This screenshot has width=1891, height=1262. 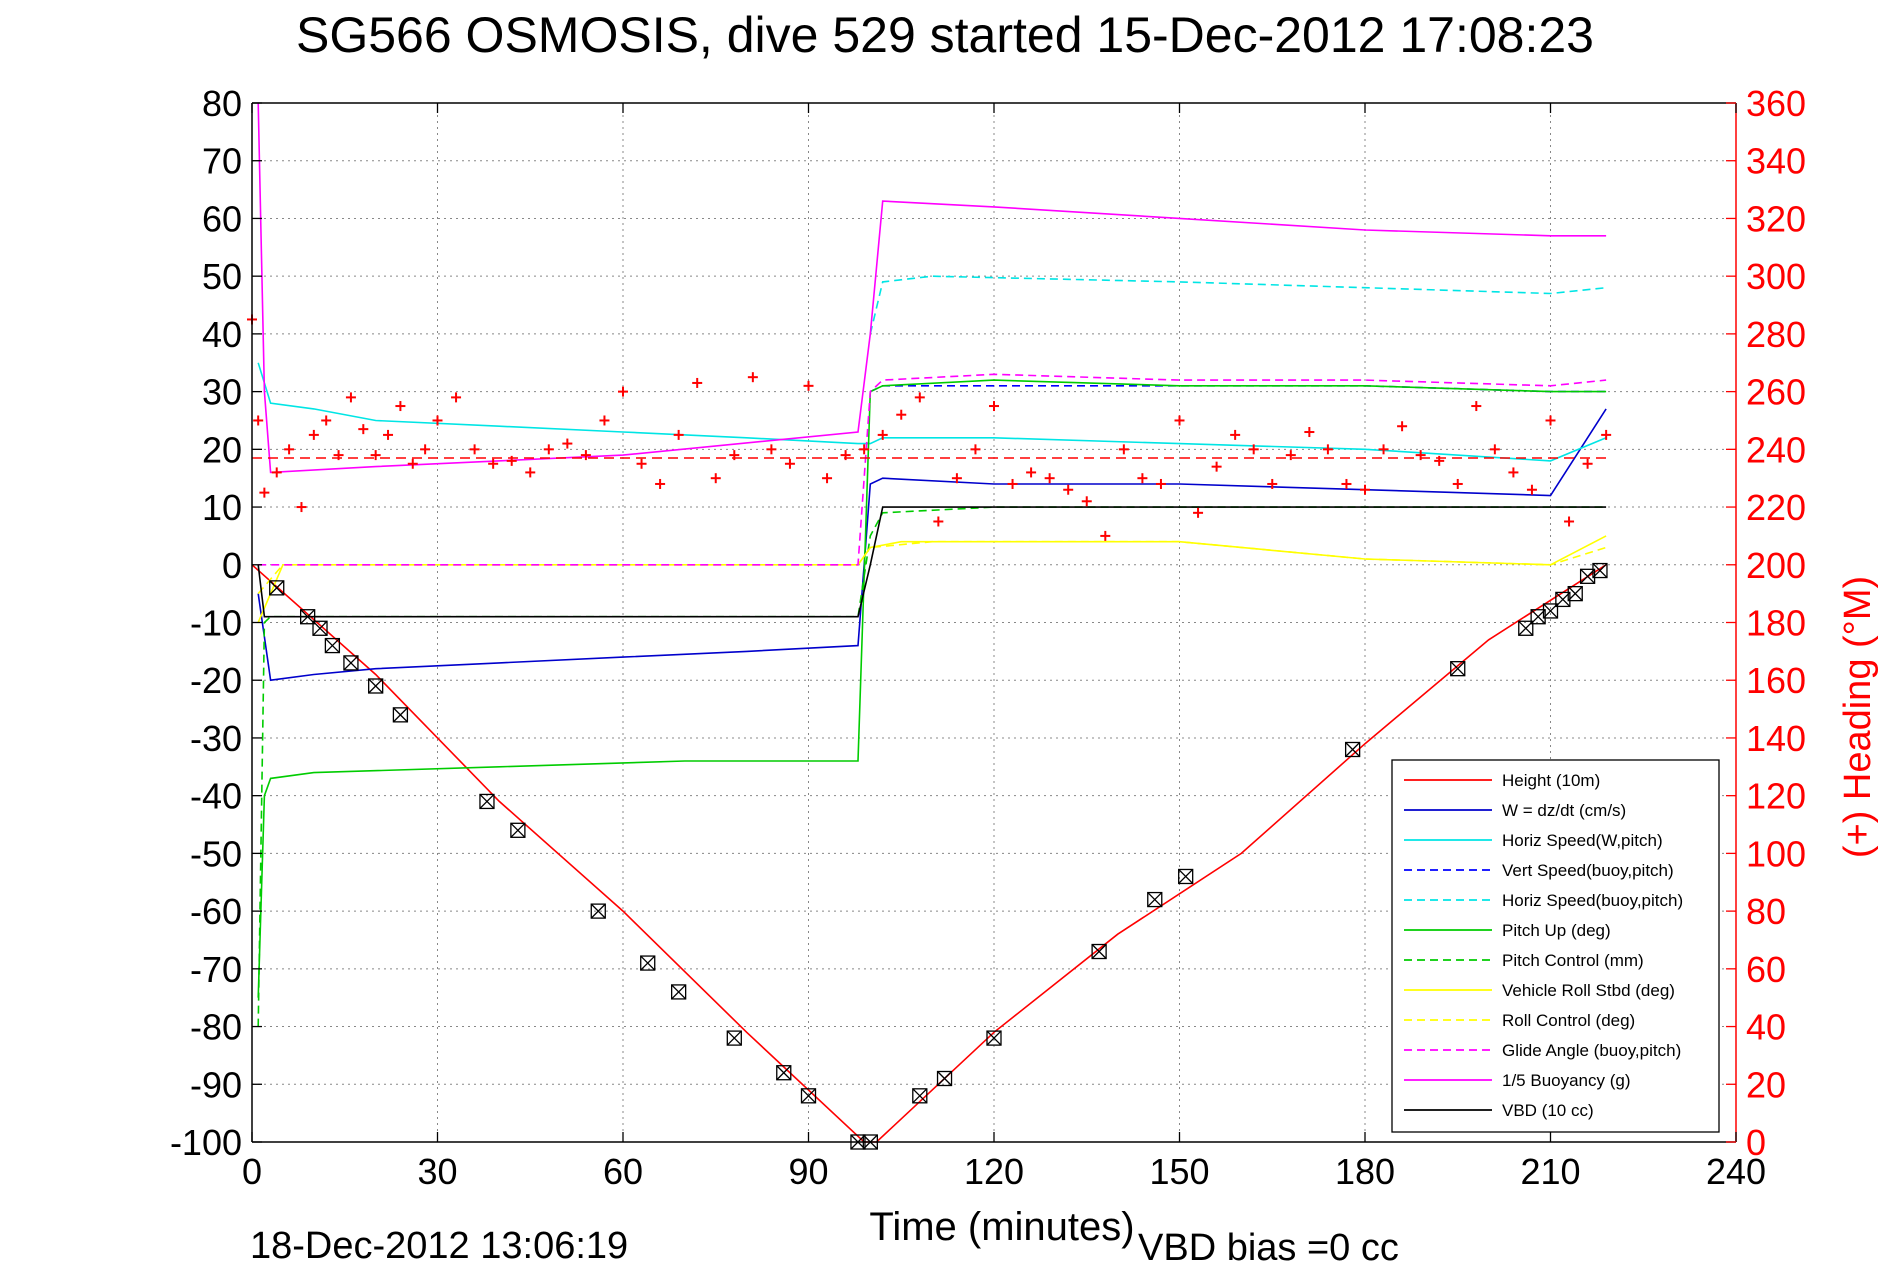 I want to click on y2-tick-label: 140, so click(x=1776, y=738).